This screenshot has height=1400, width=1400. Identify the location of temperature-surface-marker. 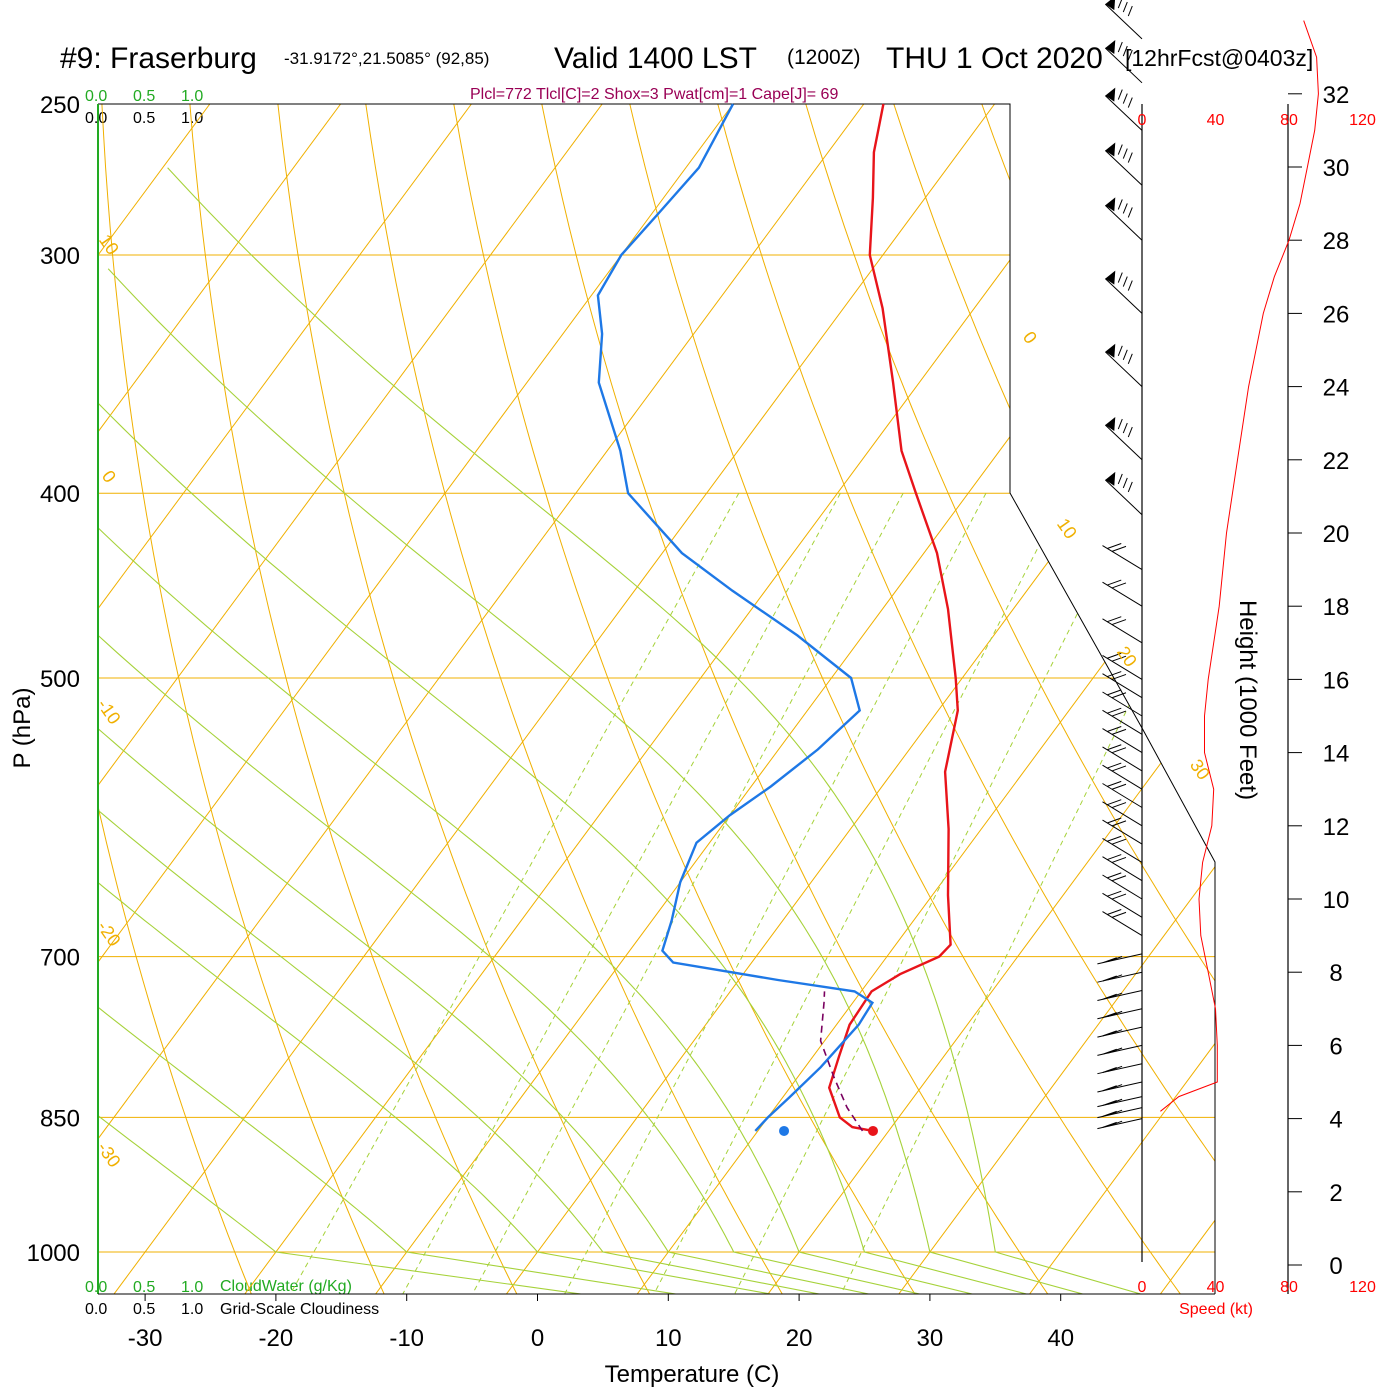
(872, 1130).